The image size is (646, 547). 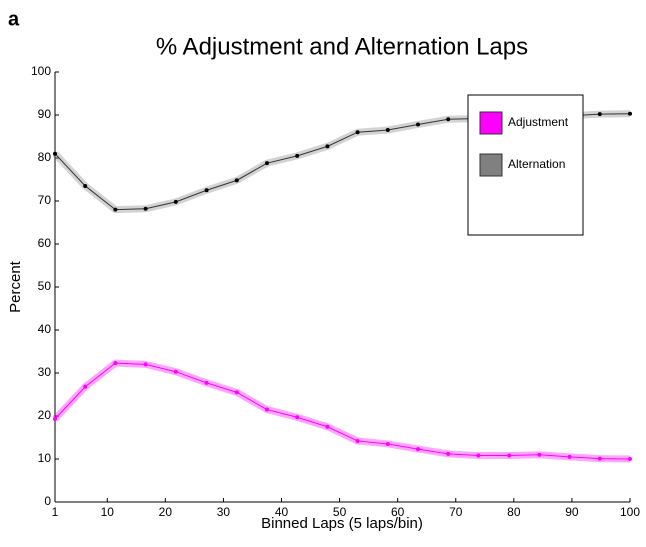 I want to click on x-tick-label: 10, so click(x=108, y=512).